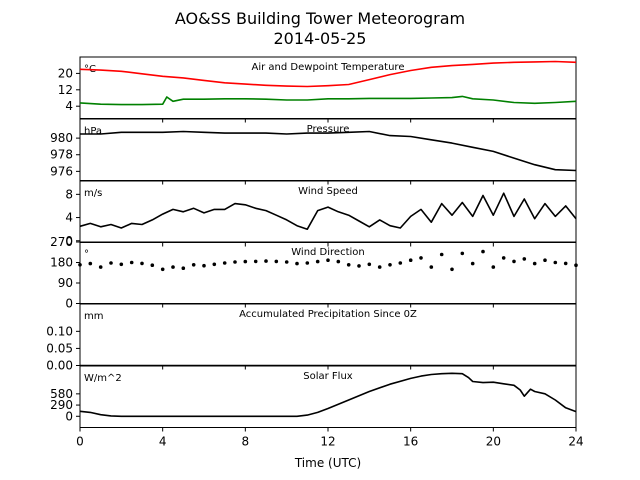 The width and height of the screenshot is (640, 480). What do you see at coordinates (61, 405) in the screenshot?
I see `y-tick-label: 290` at bounding box center [61, 405].